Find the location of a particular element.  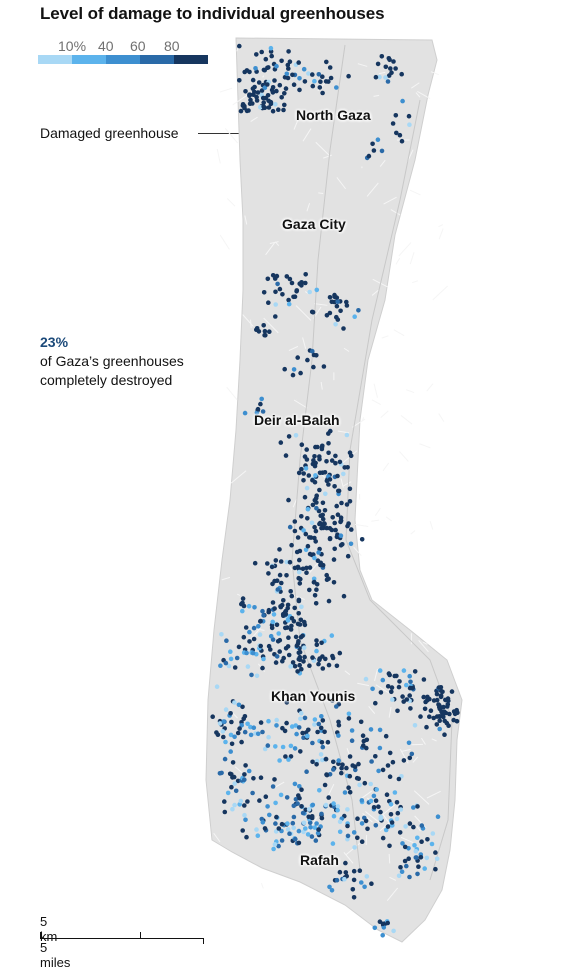

scale-tick-km is located at coordinates (140, 935).